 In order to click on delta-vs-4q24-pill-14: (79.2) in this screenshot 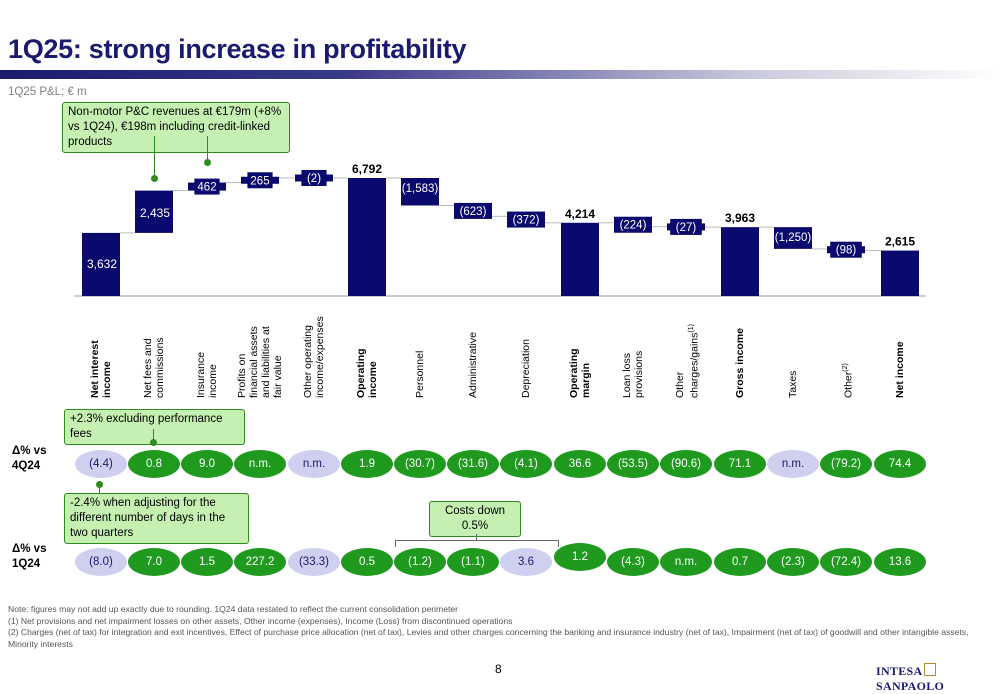, I will do `click(846, 464)`.